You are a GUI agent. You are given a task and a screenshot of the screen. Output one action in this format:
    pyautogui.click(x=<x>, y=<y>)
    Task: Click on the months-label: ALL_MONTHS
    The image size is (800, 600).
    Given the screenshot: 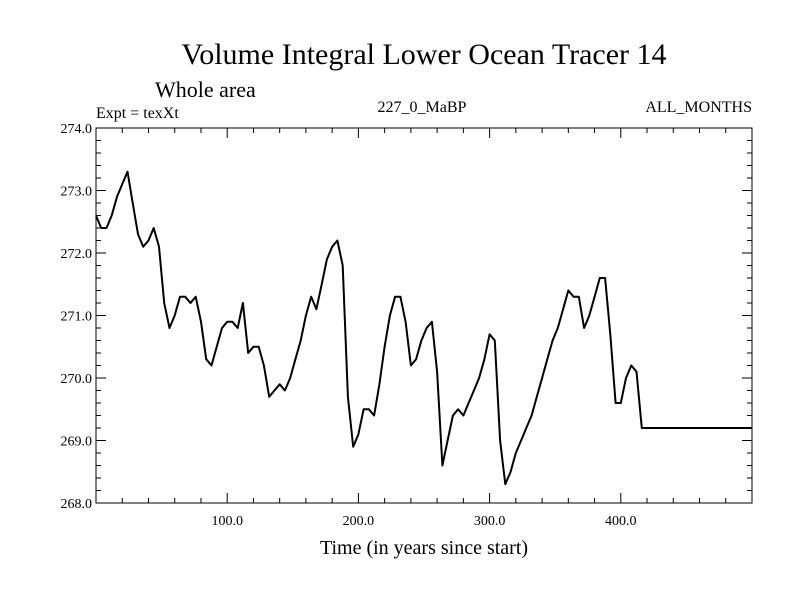 What is the action you would take?
    pyautogui.click(x=698, y=107)
    